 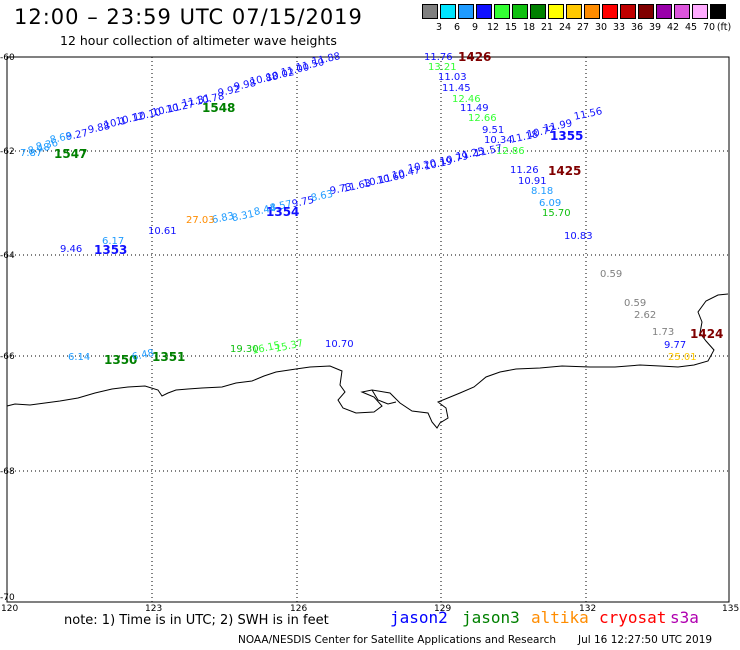 I want to click on longitude-label: 120, so click(x=9, y=609).